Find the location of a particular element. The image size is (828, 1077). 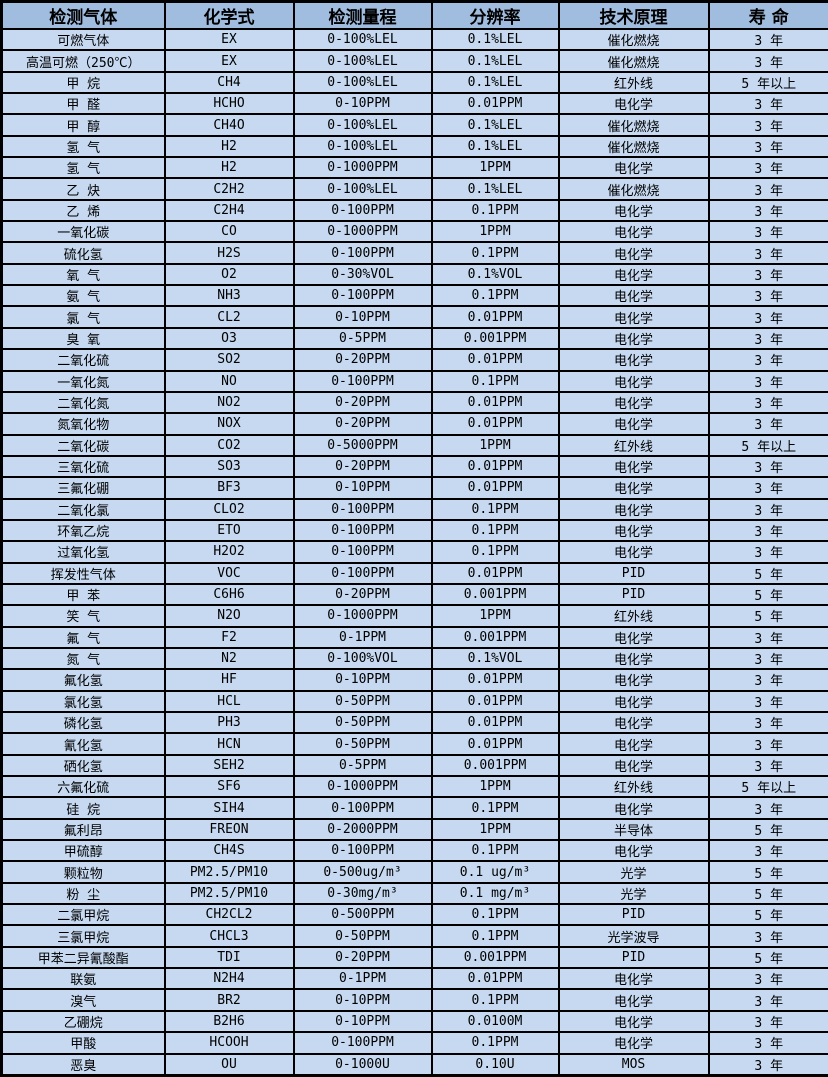

table-cell: SO2 is located at coordinates (229, 359).